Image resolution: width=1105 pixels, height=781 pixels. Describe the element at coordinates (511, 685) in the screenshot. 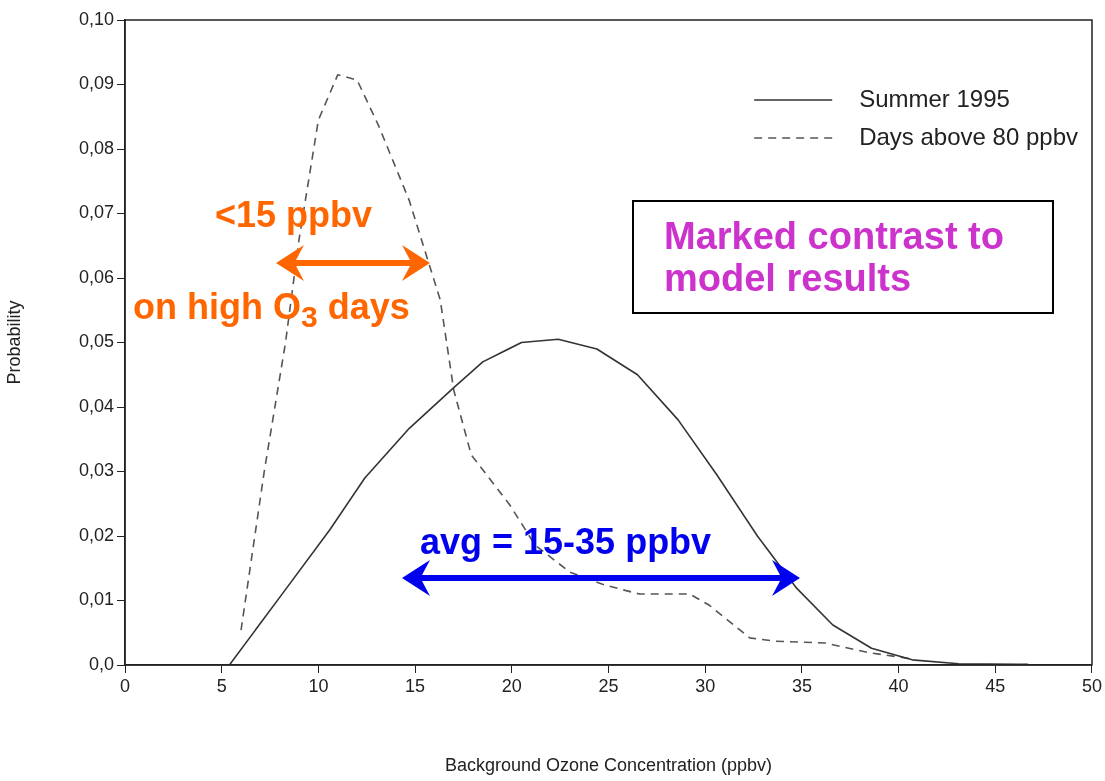

I see `x-tick-label: 20` at that location.